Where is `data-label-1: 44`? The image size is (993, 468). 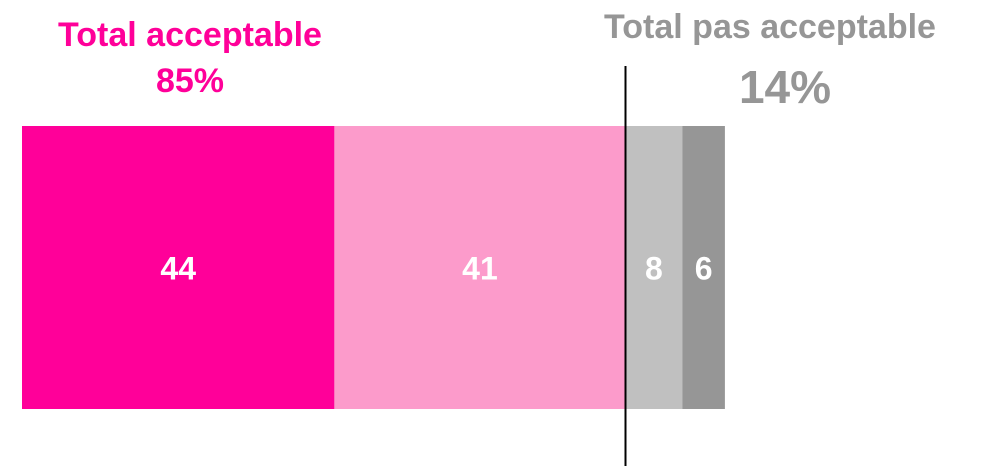 data-label-1: 44 is located at coordinates (178, 269).